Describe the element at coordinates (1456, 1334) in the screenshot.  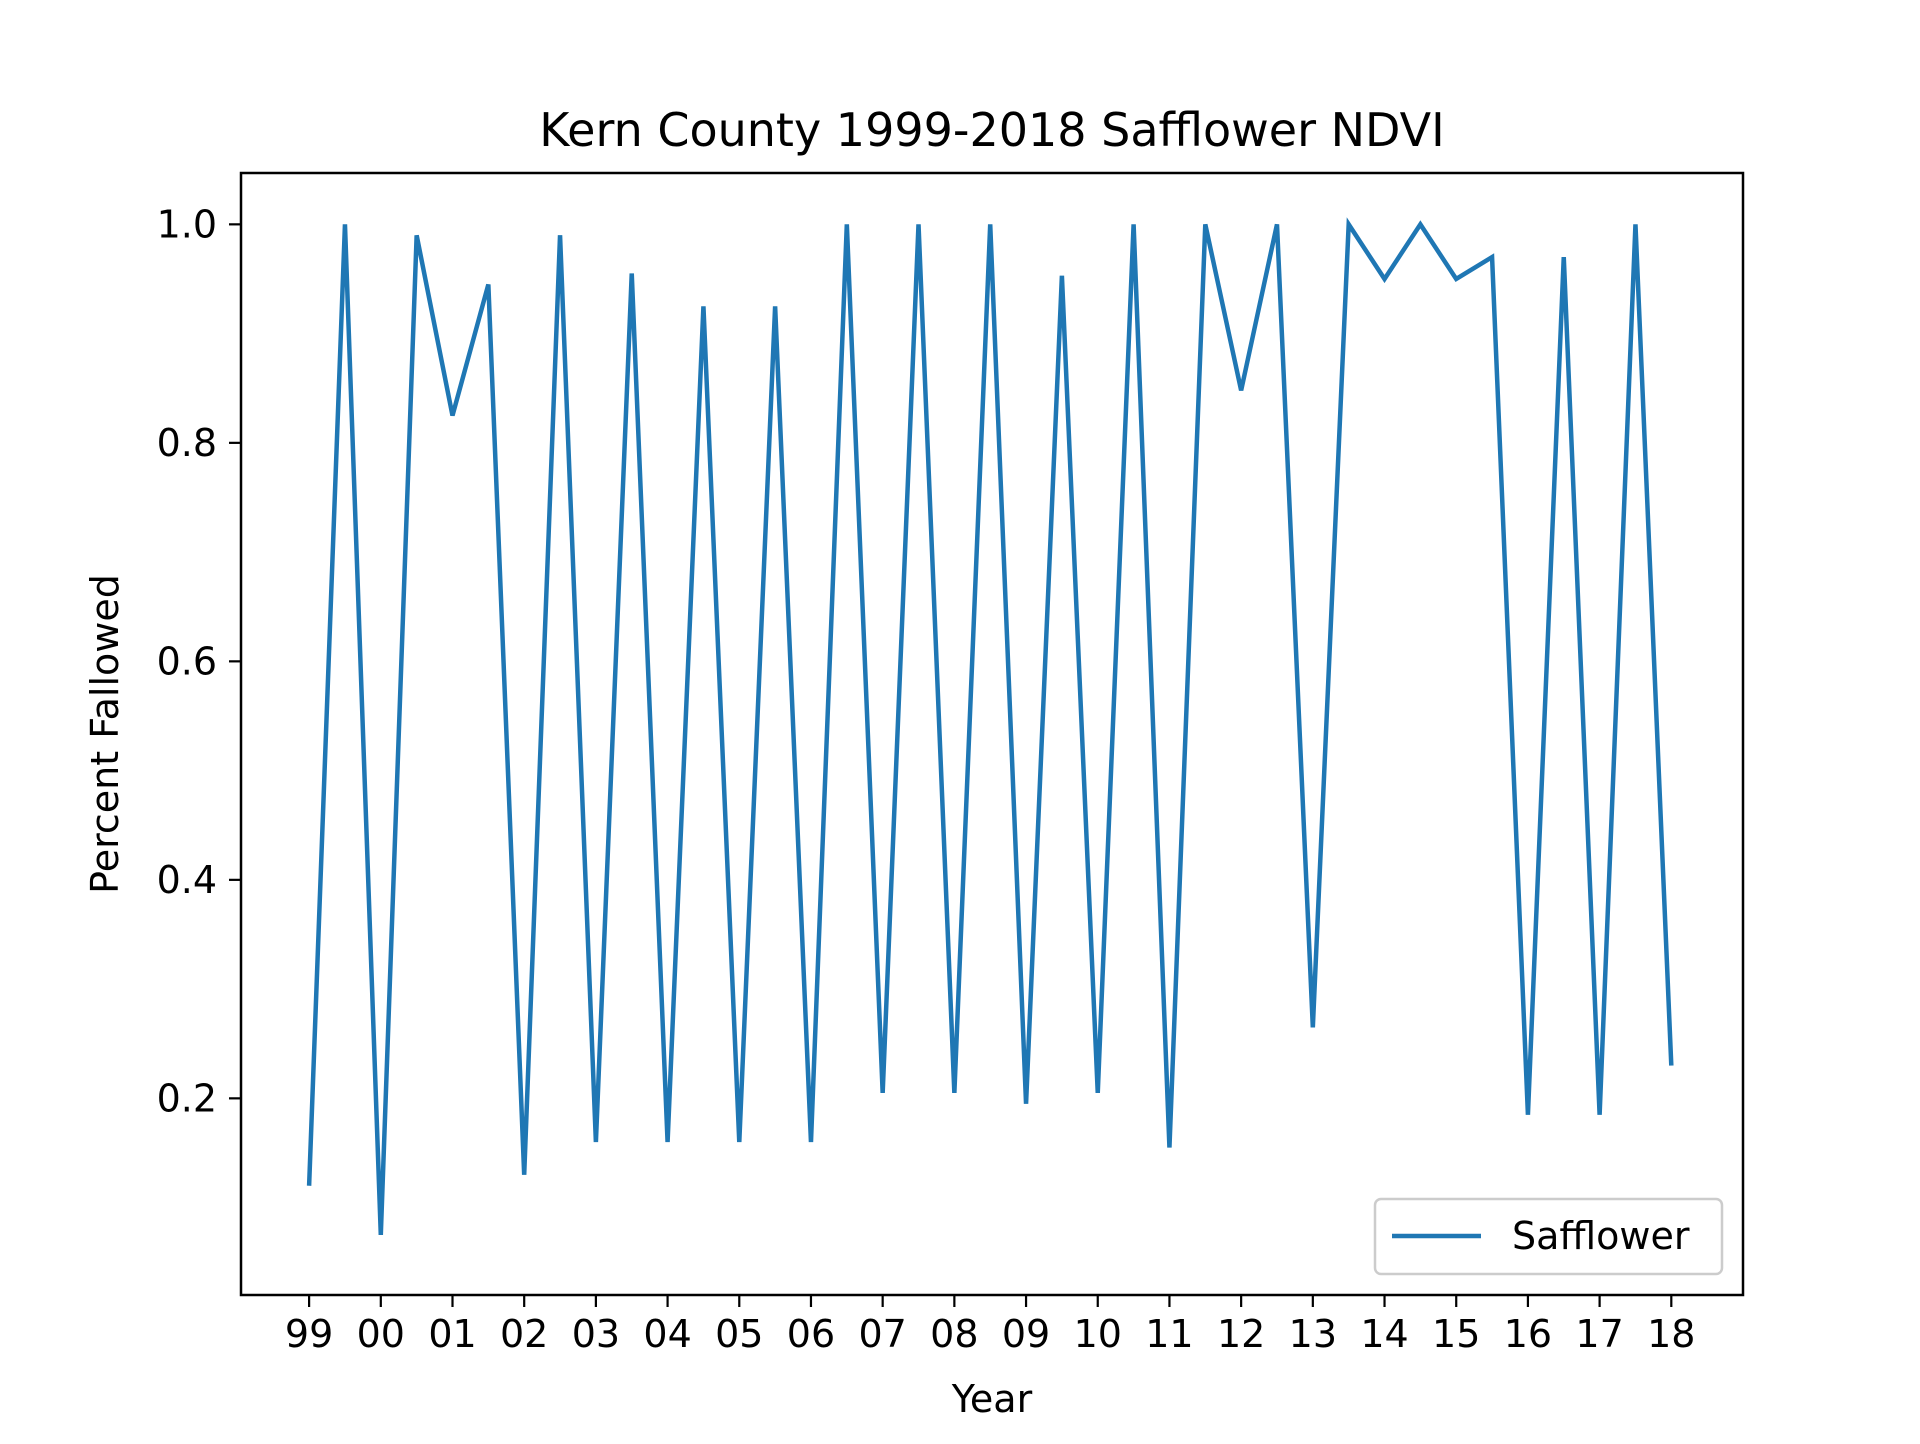
I see `x-tick-label: 15` at that location.